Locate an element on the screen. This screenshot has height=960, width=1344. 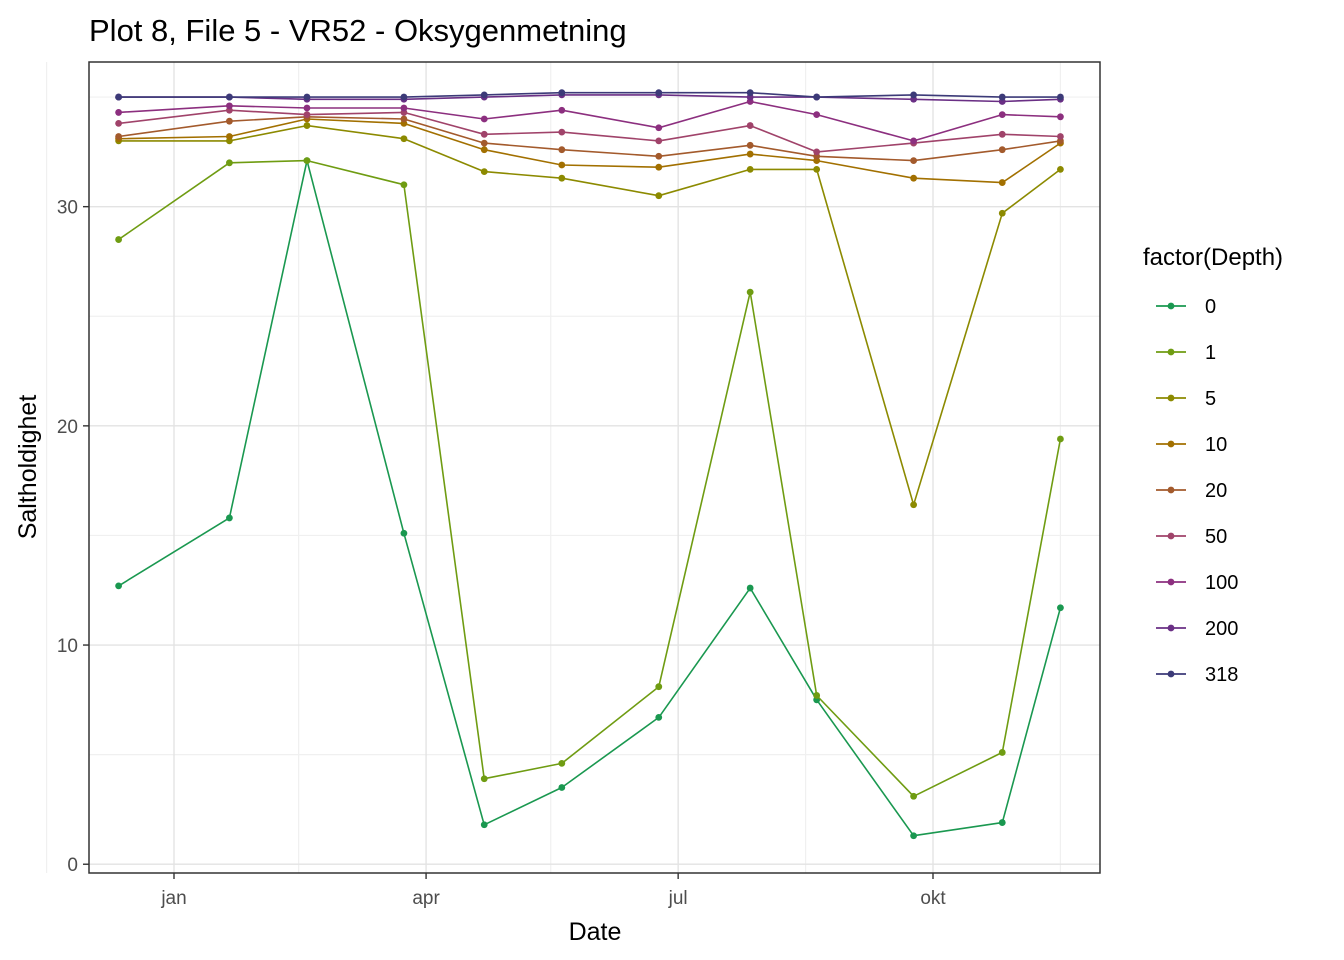
legend-item-5-label: 5 is located at coordinates (1210, 399).